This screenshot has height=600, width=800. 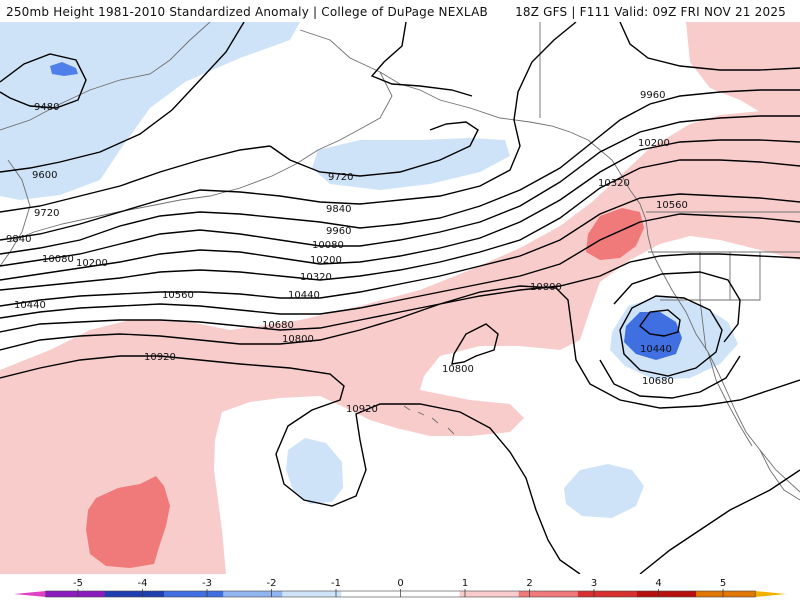 What do you see at coordinates (604, 491) in the screenshot?
I see `neg-anomaly-area-mex` at bounding box center [604, 491].